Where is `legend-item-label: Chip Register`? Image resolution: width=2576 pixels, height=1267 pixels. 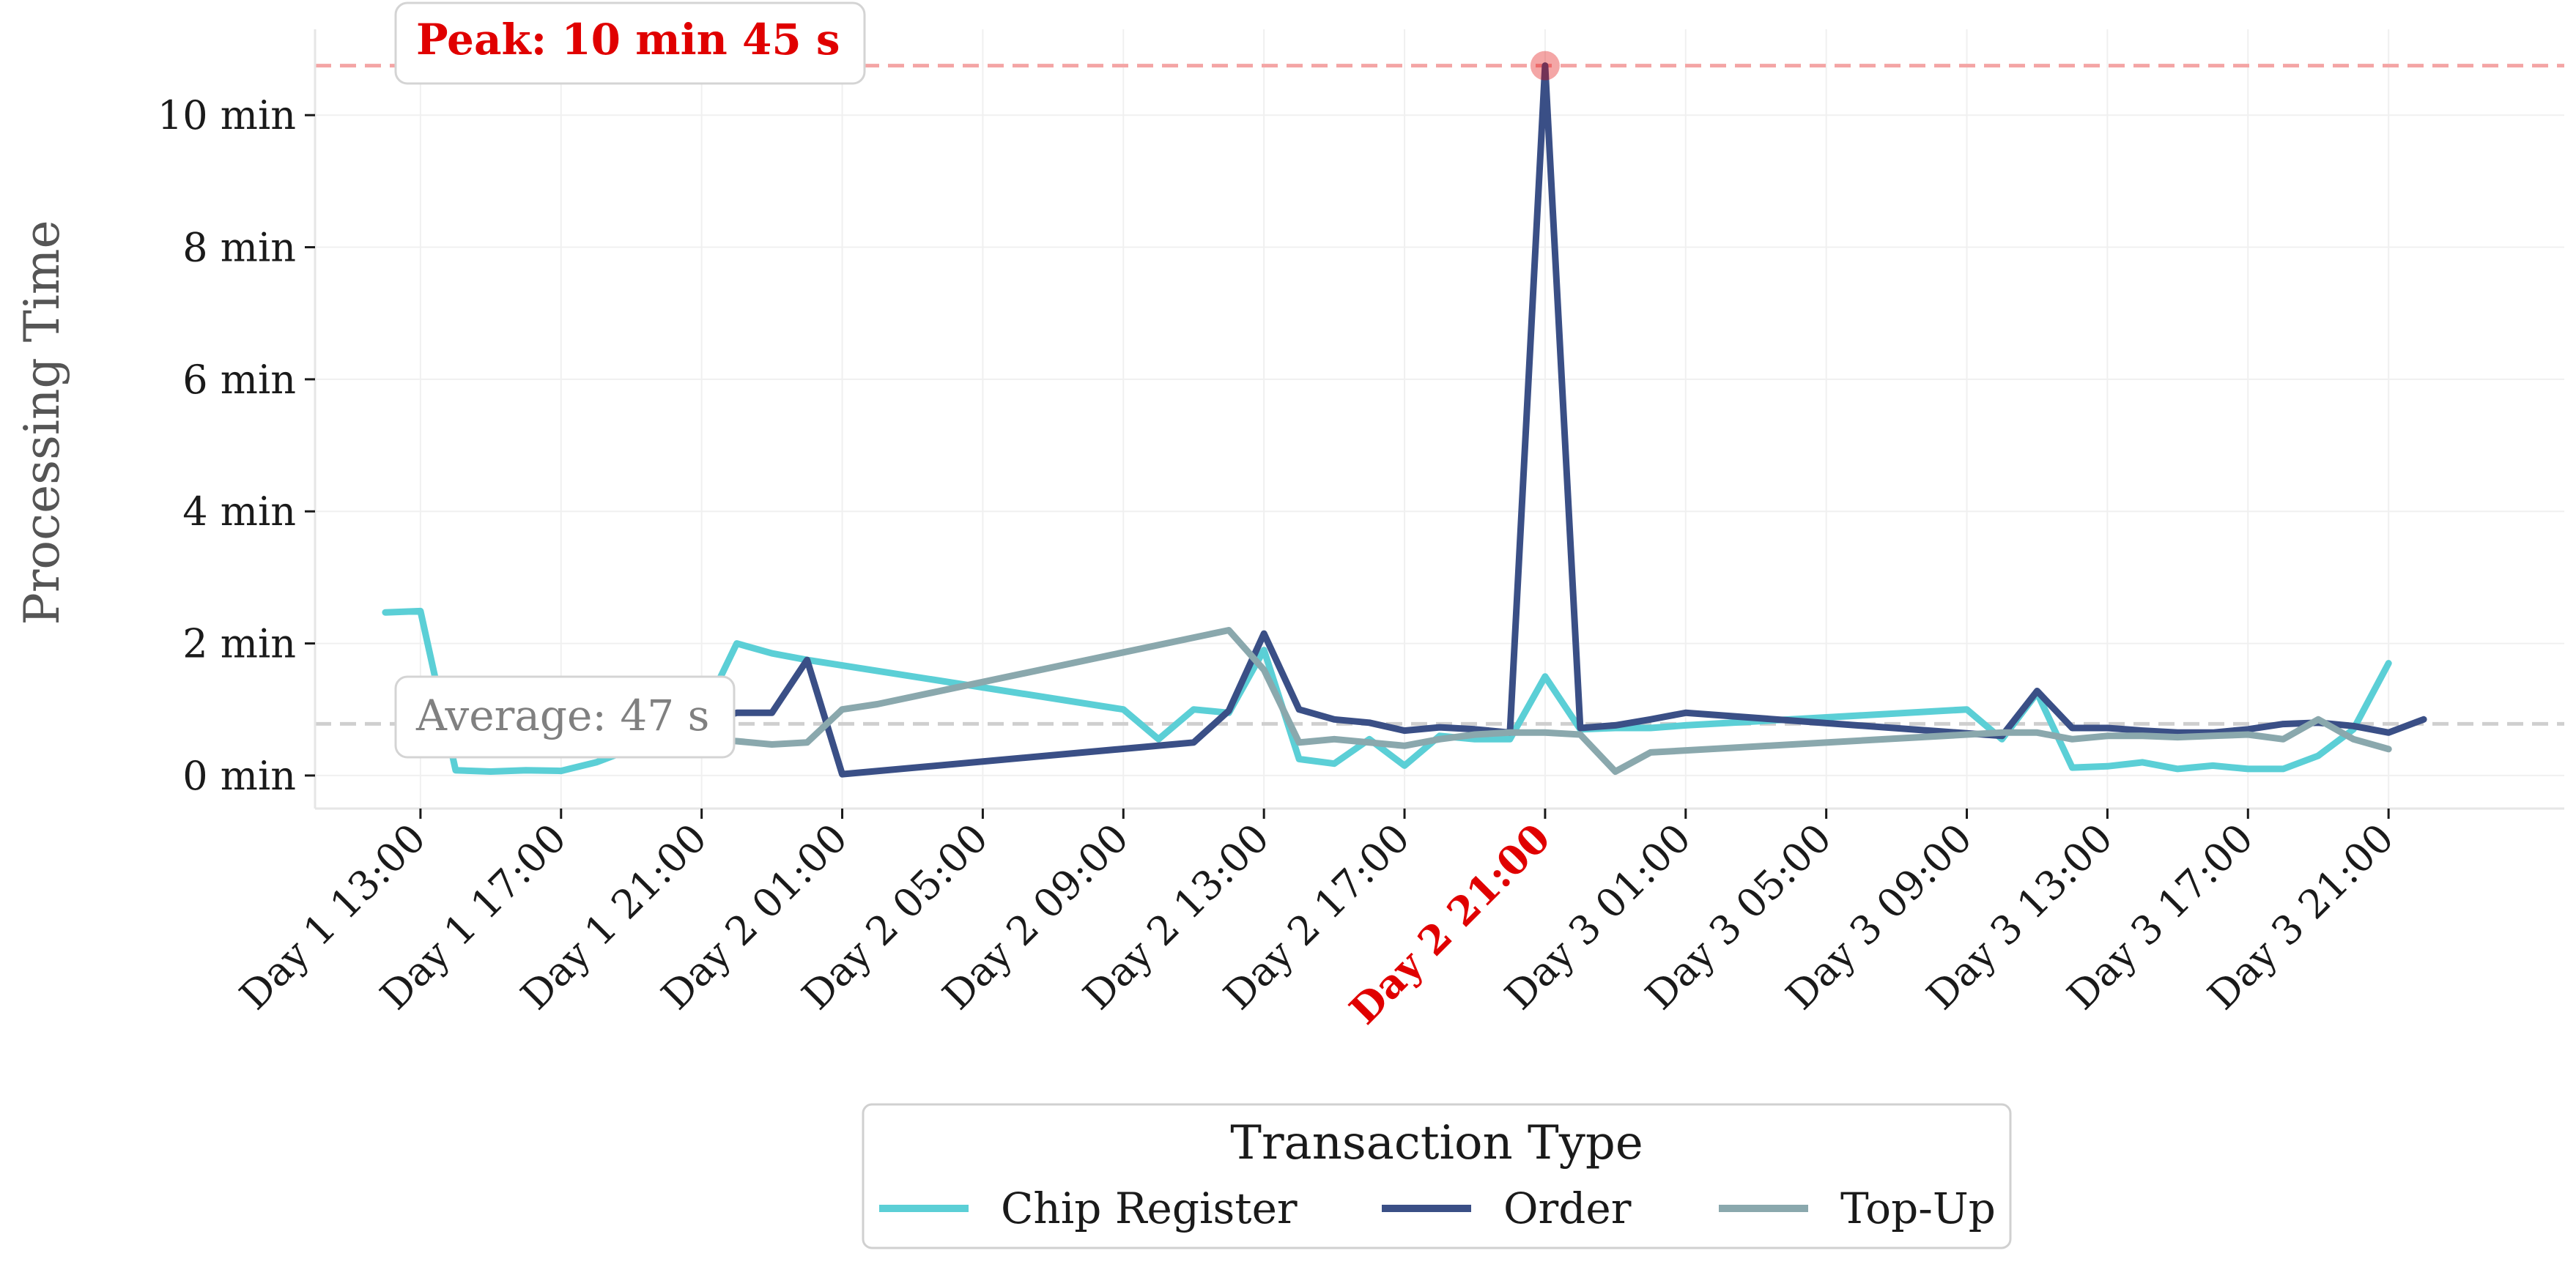 legend-item-label: Chip Register is located at coordinates (1149, 1209).